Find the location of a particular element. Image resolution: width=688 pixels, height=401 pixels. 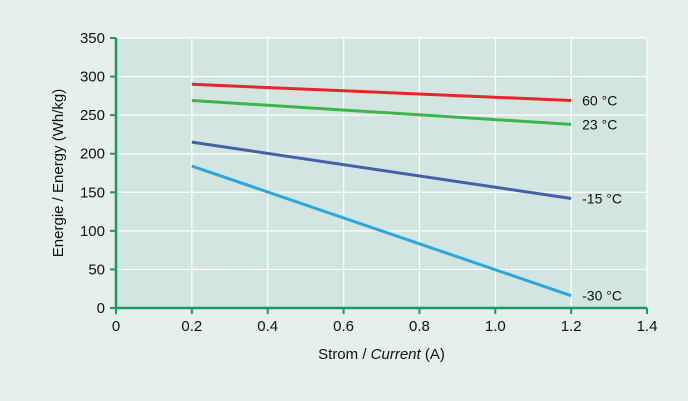

y-tick-label: 250 is located at coordinates (92, 115).